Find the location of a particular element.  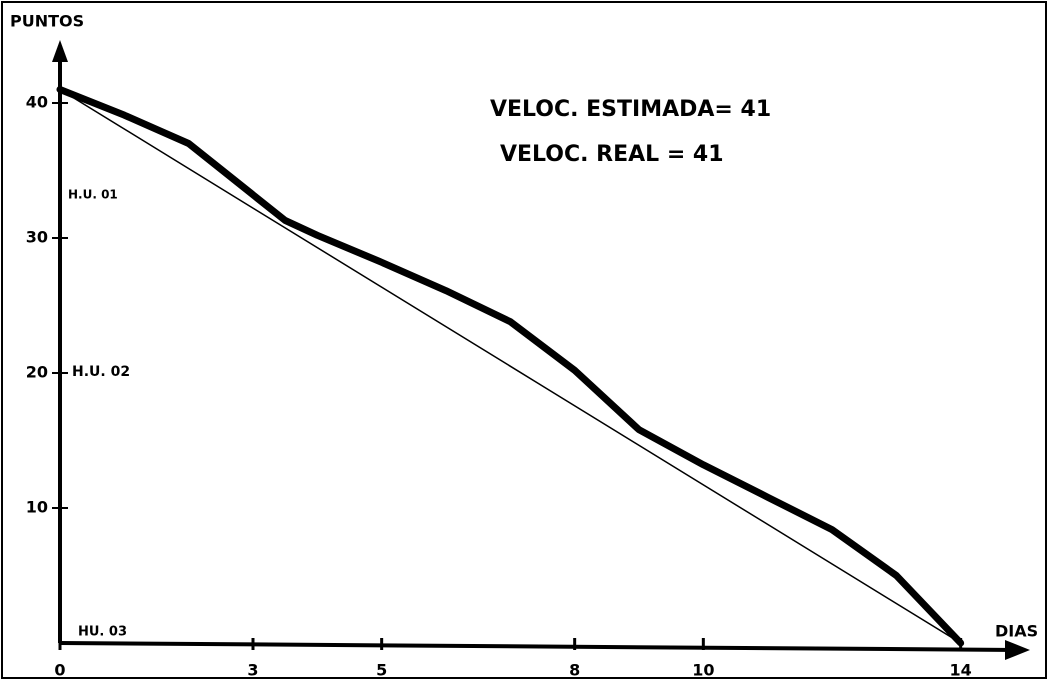

x-tick-label: 10 is located at coordinates (703, 670).